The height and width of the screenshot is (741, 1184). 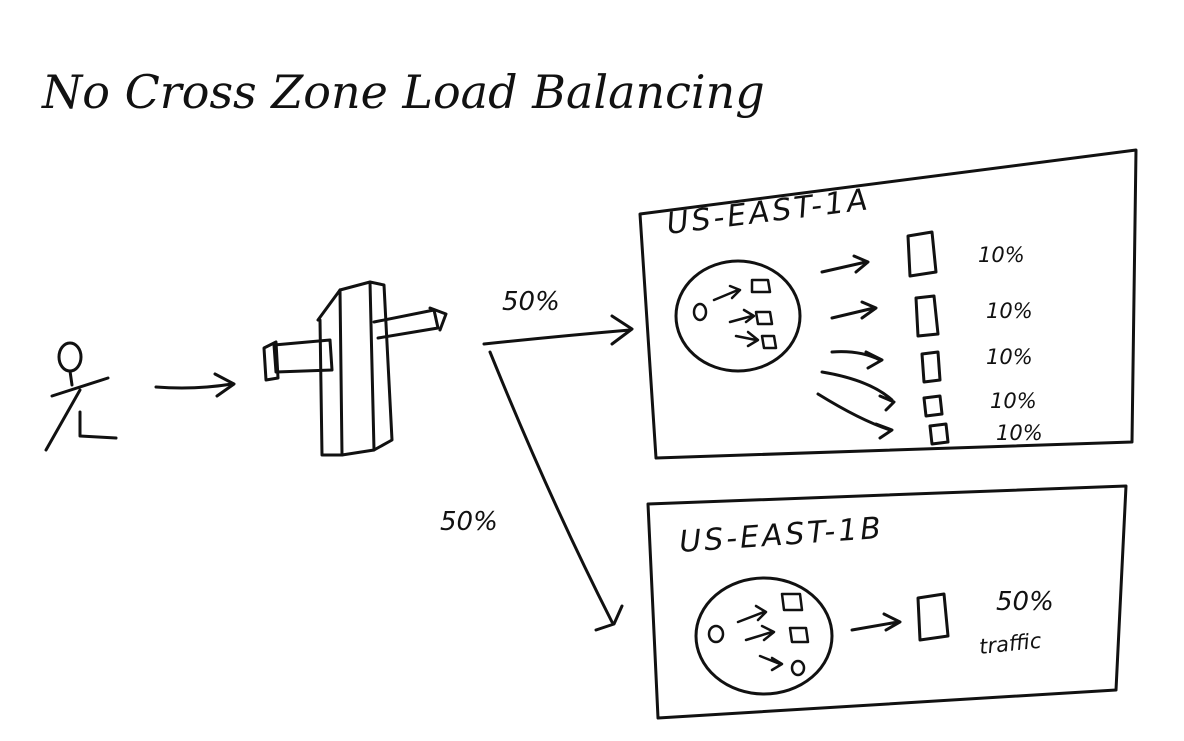 I want to click on zone-a-traffic-1: 10%, so click(x=1001, y=255).